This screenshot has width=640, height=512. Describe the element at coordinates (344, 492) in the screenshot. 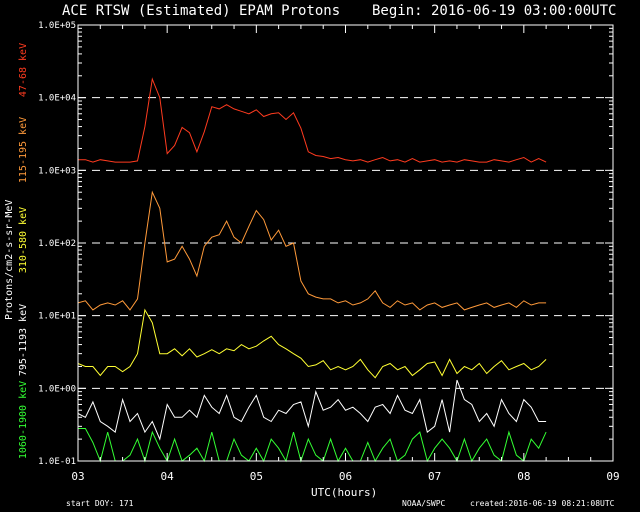

I see `x-axis-label: UTC(hours)` at that location.